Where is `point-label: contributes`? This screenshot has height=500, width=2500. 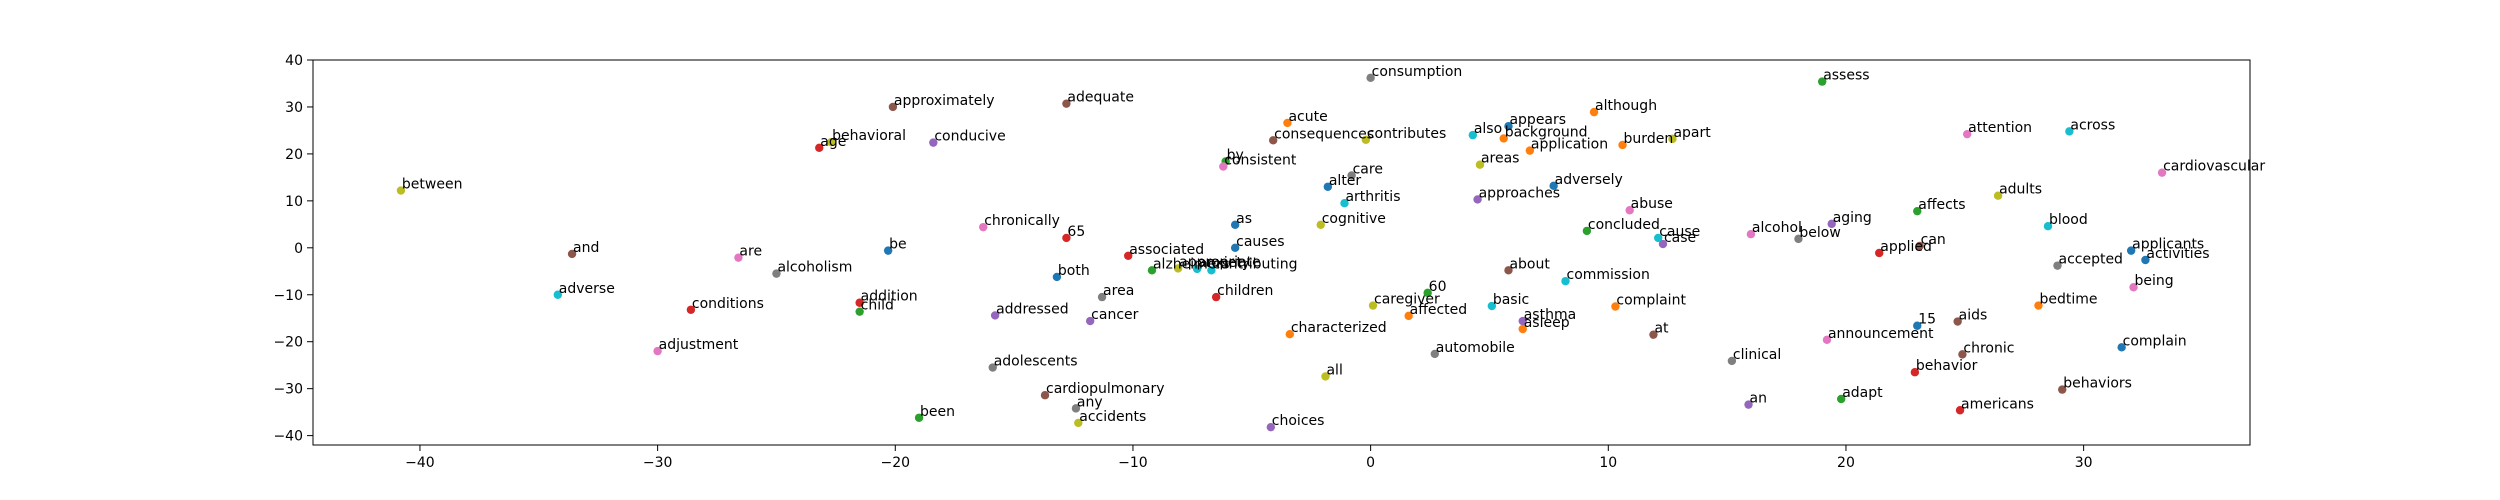 point-label: contributes is located at coordinates (1406, 134).